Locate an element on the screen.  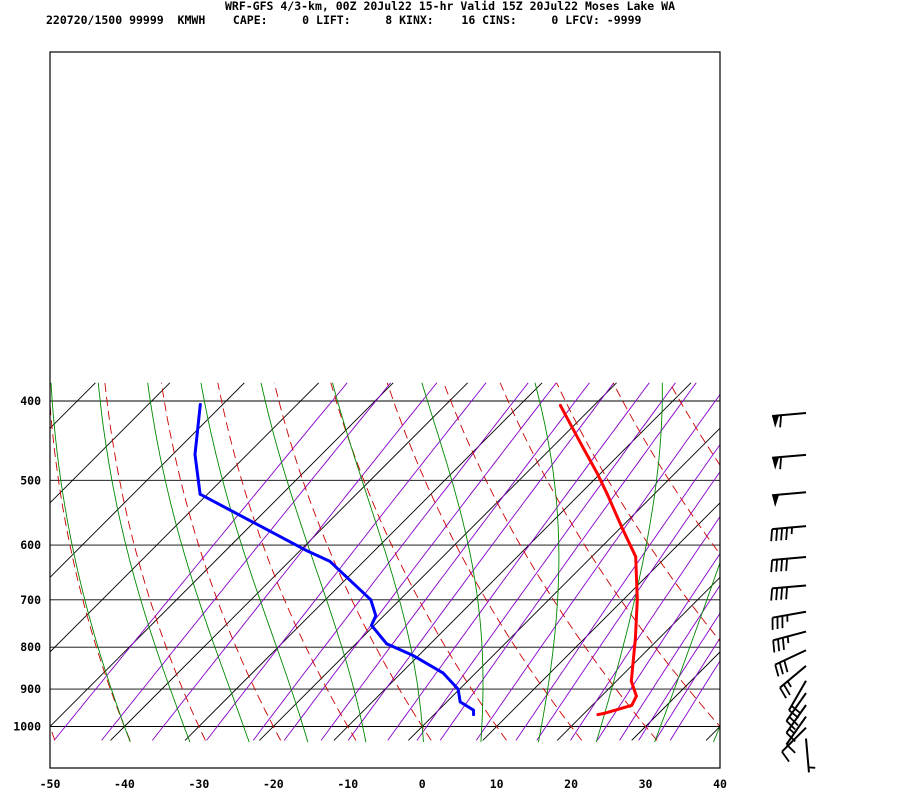
barb-flag is located at coordinates (776, 421).